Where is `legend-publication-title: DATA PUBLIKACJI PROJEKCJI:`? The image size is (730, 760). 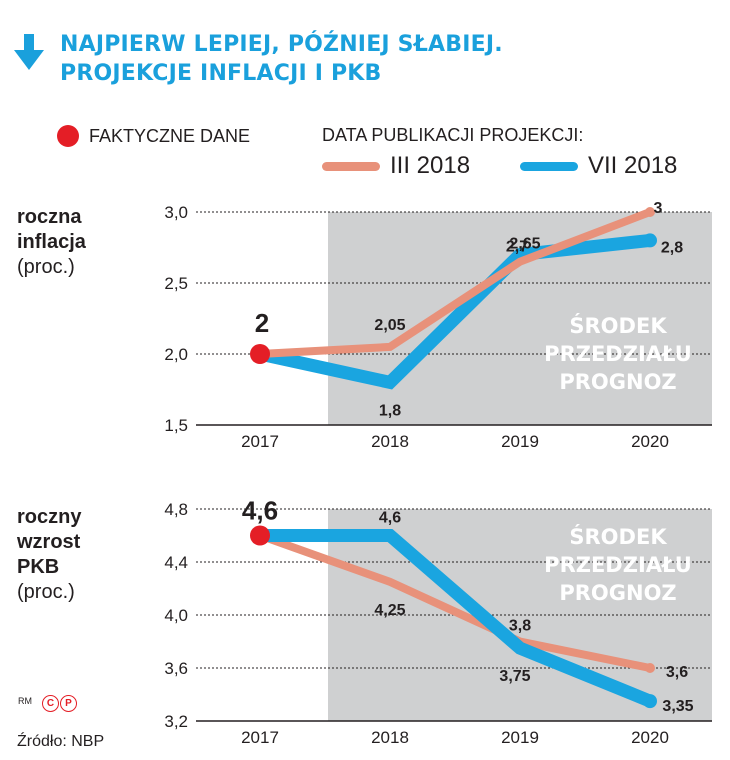 legend-publication-title: DATA PUBLIKACJI PROJEKCJI: is located at coordinates (453, 135).